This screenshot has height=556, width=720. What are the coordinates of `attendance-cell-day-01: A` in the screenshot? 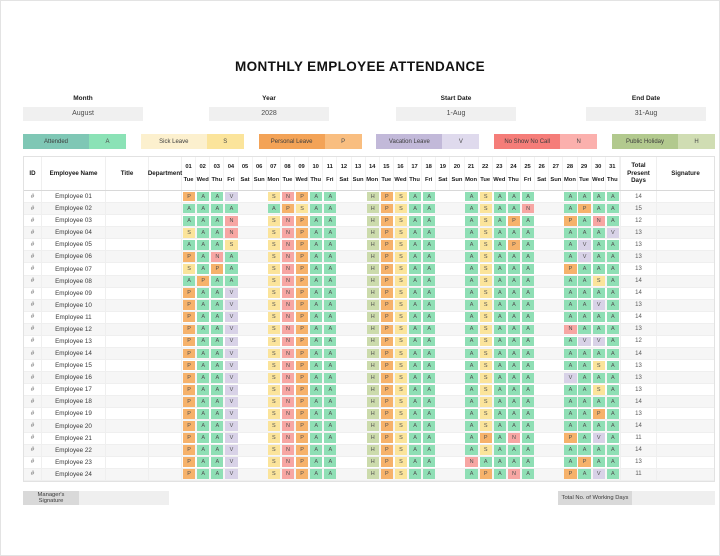 It's located at (189, 244).